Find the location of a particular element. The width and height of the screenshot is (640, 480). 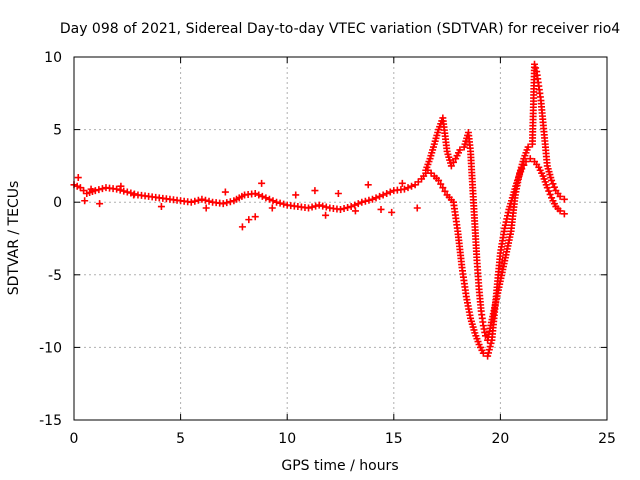

y-tick-label: -5 is located at coordinates (55, 276).